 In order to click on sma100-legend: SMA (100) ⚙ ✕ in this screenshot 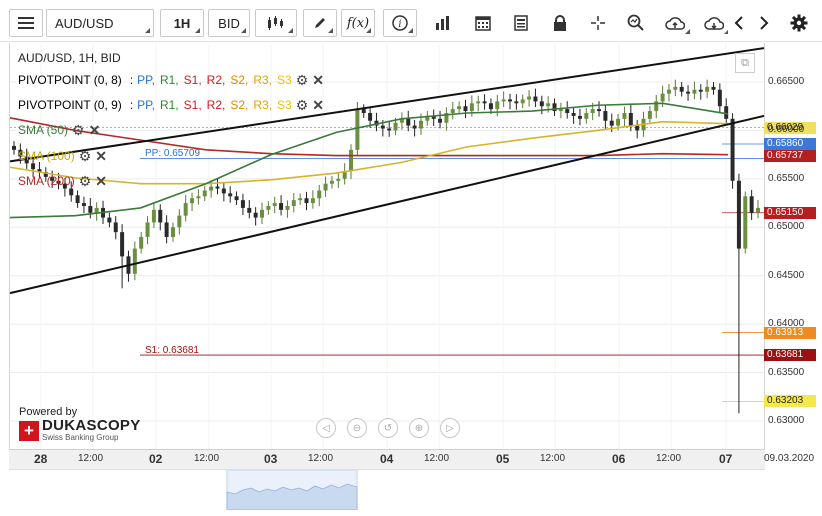, I will do `click(62, 156)`.